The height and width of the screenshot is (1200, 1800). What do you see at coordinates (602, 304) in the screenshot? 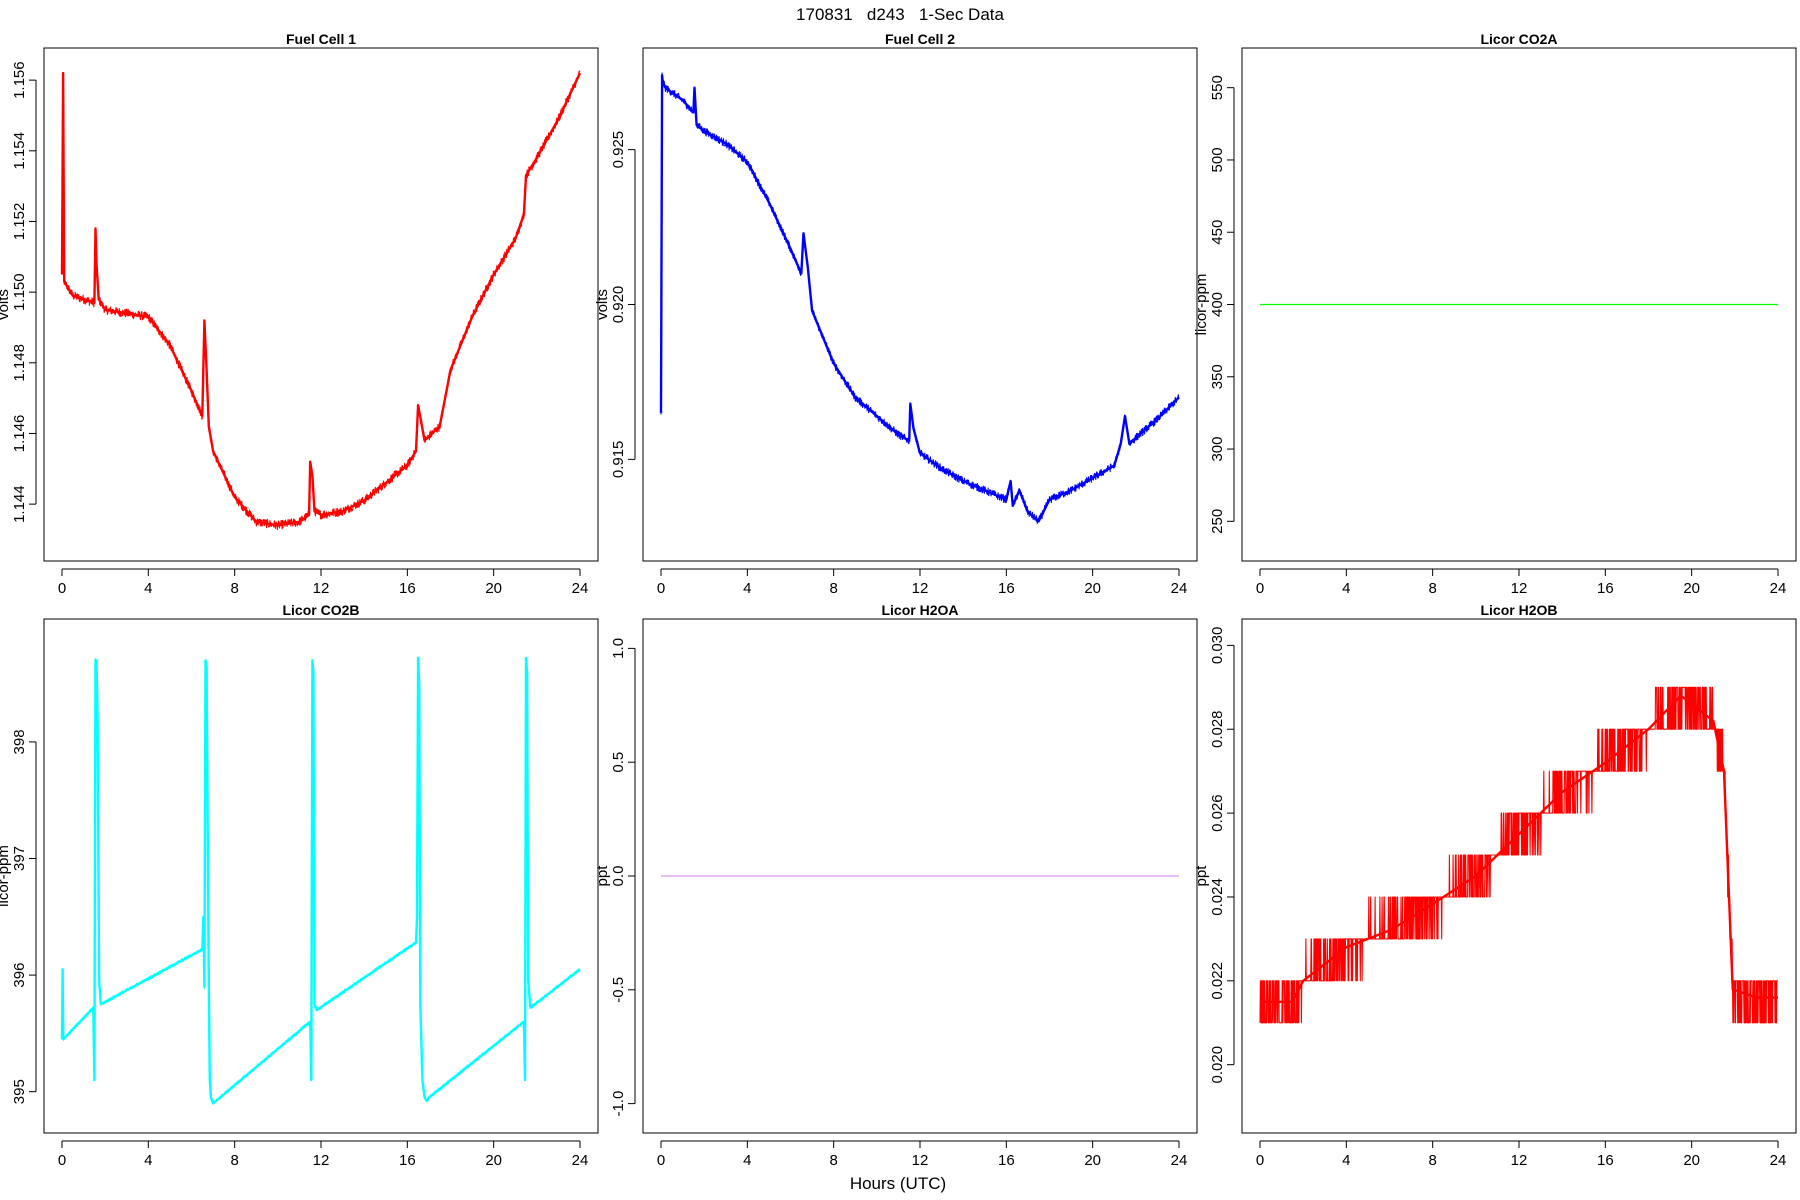
I see `y-axis-label: volts` at bounding box center [602, 304].